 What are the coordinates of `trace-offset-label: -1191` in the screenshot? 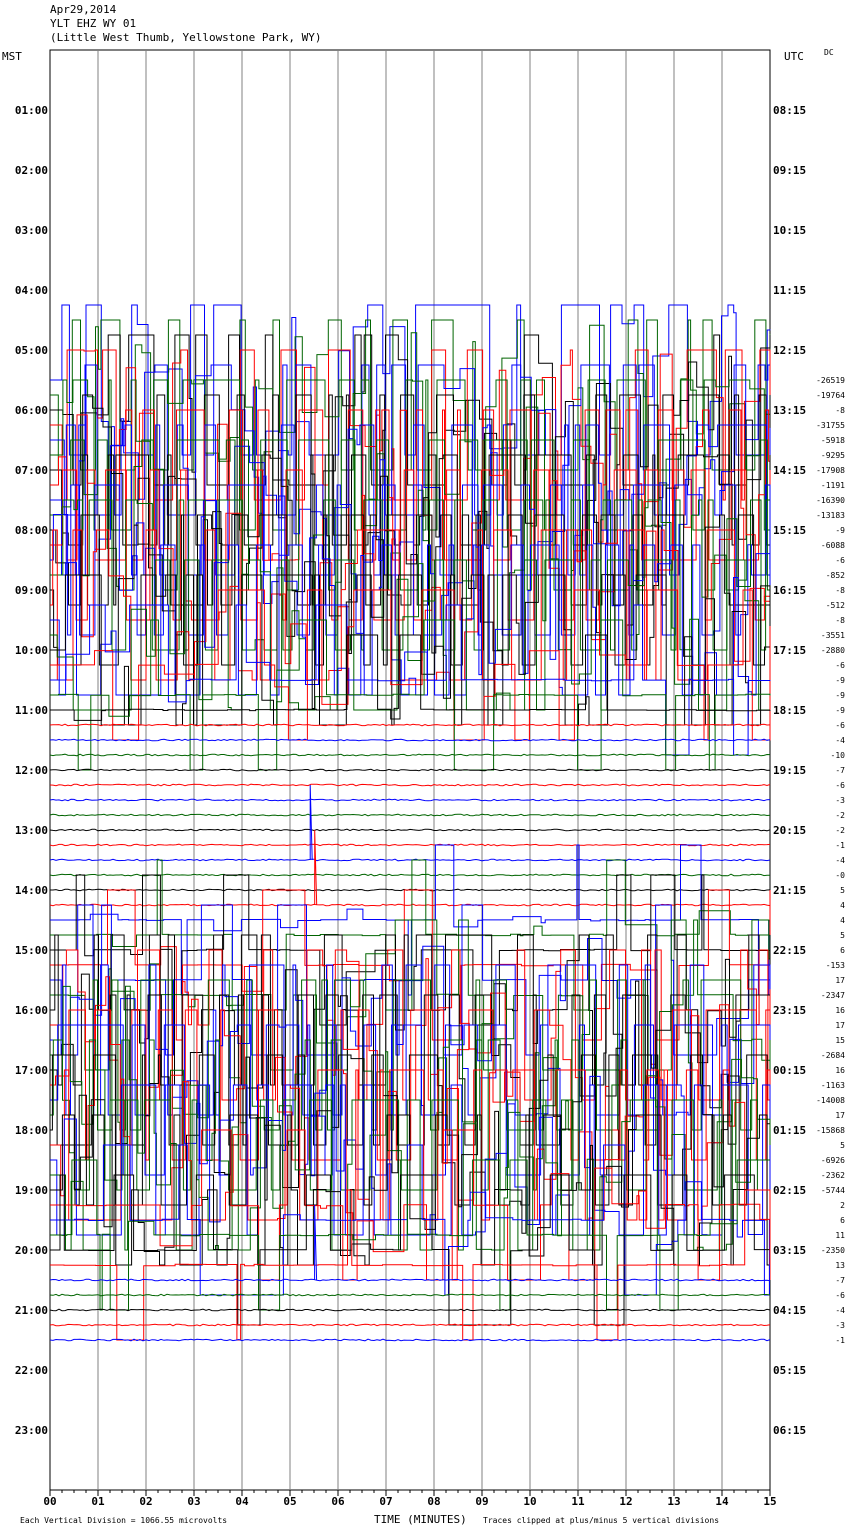 It's located at (833, 485).